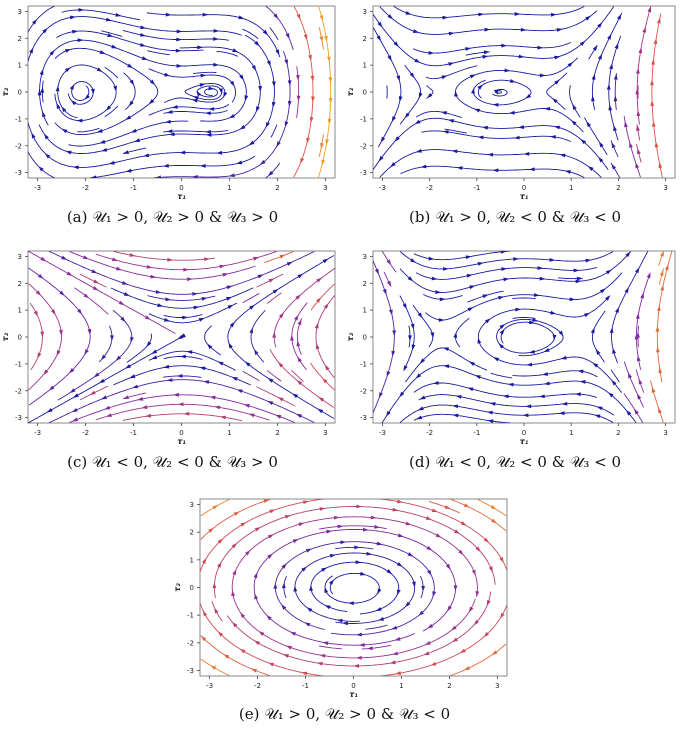 Image resolution: width=685 pixels, height=731 pixels. What do you see at coordinates (524, 188) in the screenshot?
I see `x-tick-label: 0` at bounding box center [524, 188].